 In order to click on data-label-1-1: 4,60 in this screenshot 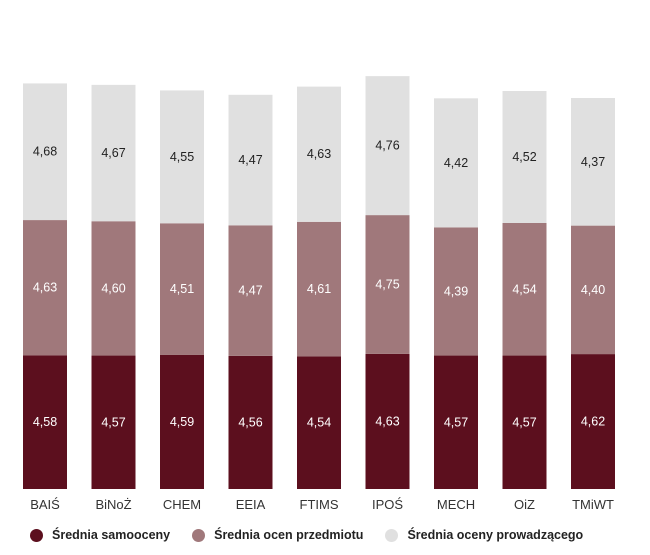, I will do `click(113, 288)`.